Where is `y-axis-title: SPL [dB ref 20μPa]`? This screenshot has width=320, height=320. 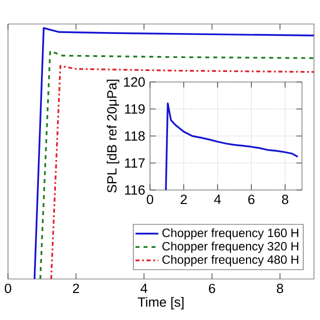
y-axis-title: SPL [dB ref 20μPa] is located at coordinates (113, 136).